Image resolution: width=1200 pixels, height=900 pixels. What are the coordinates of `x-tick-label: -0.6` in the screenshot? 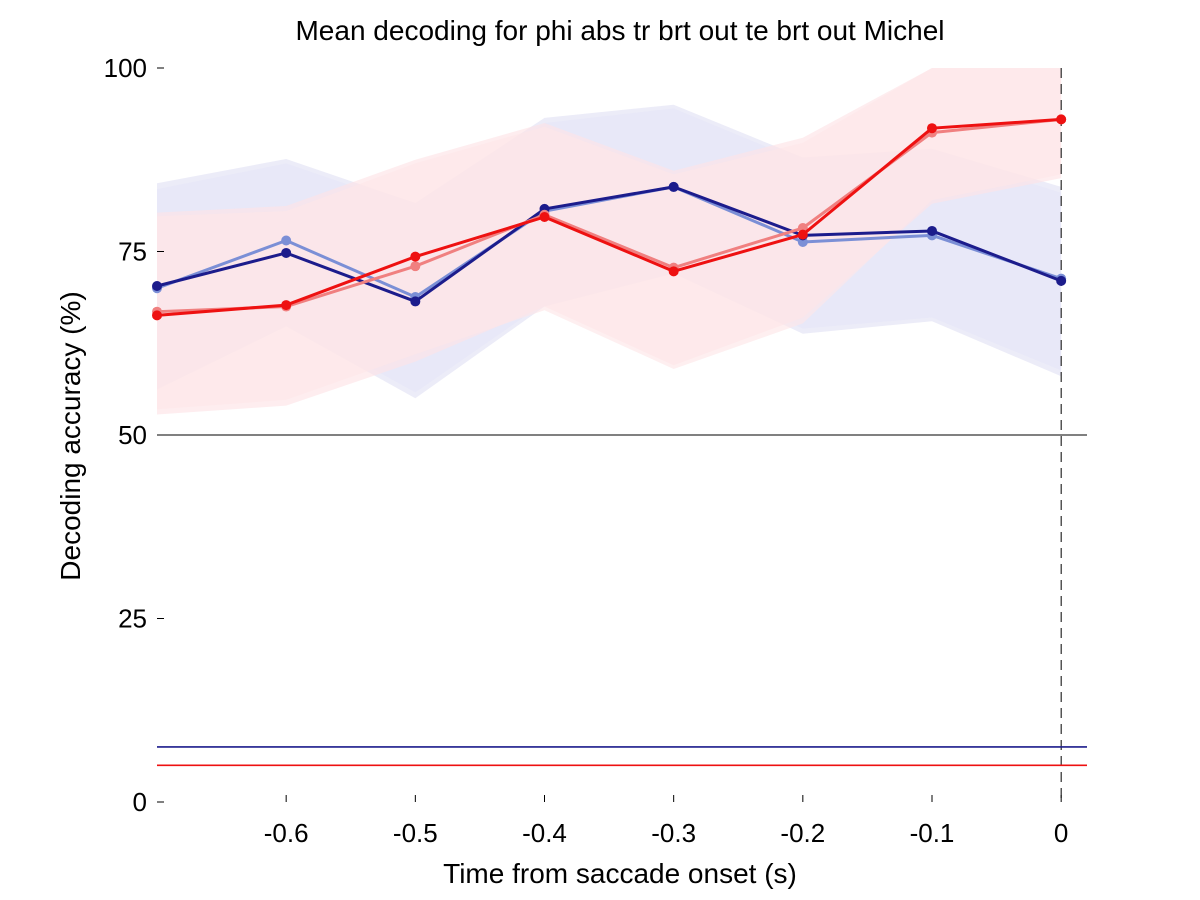 It's located at (286, 833).